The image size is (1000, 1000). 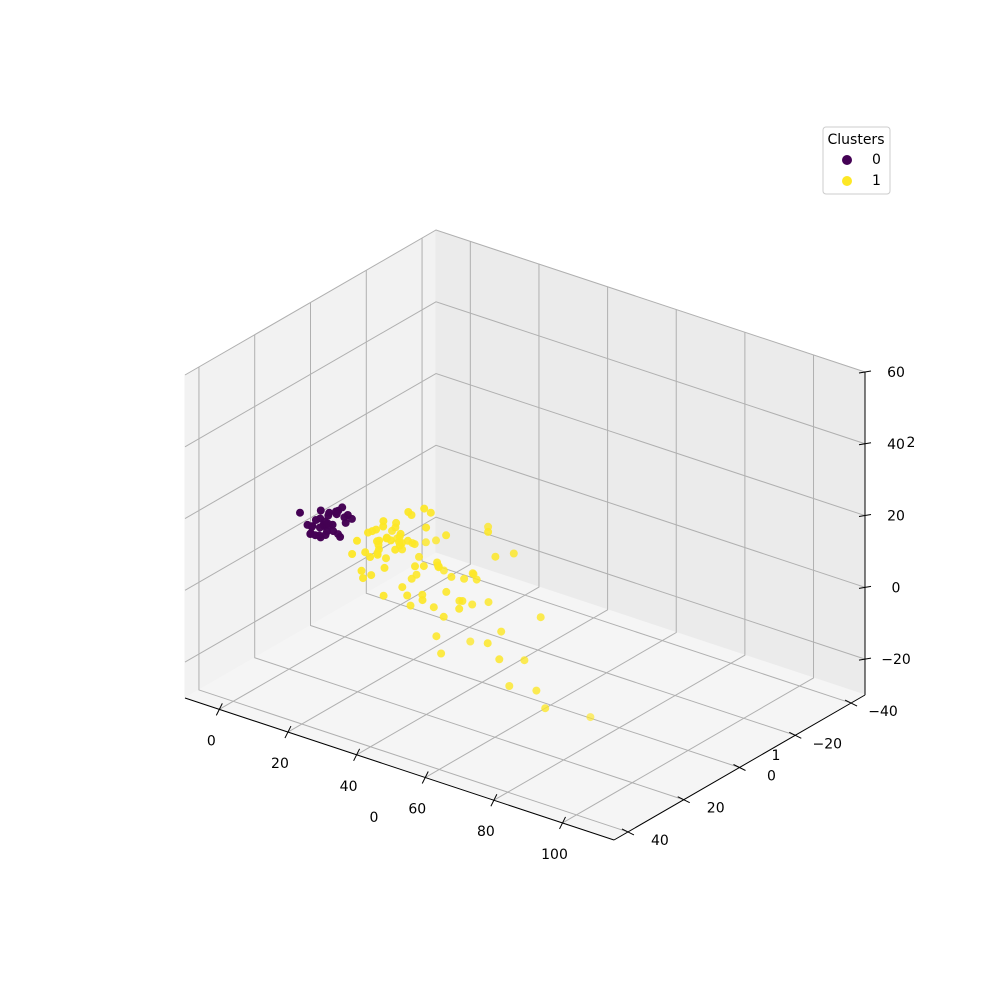 I want to click on x-tick-label: 80, so click(x=486, y=832).